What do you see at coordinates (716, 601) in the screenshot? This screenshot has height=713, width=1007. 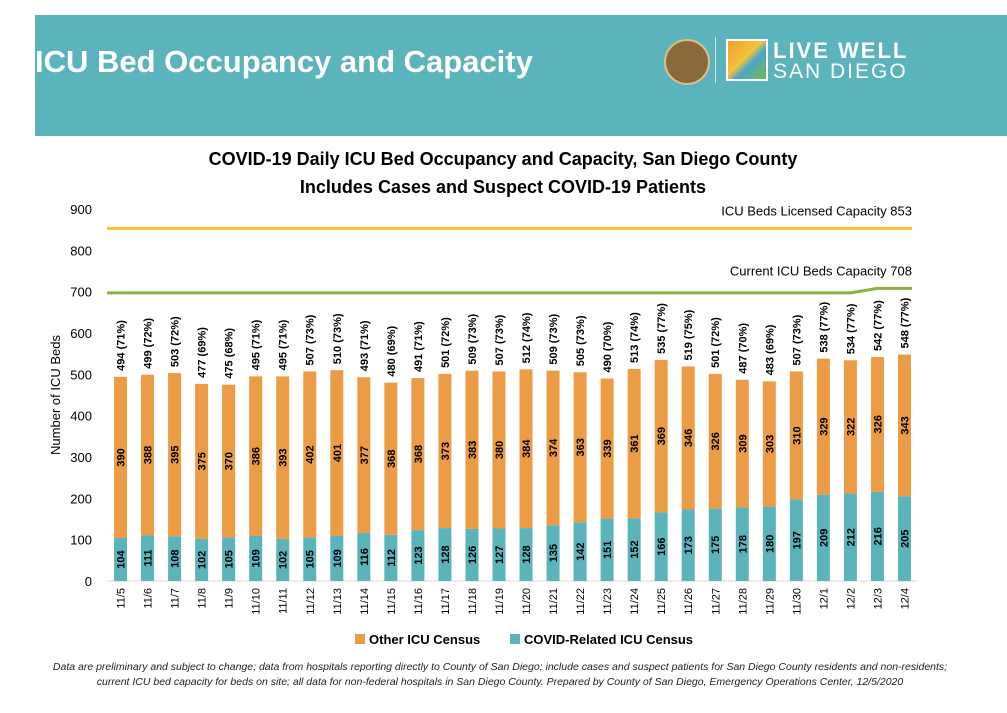 I see `x-tick-label: 11/27` at bounding box center [716, 601].